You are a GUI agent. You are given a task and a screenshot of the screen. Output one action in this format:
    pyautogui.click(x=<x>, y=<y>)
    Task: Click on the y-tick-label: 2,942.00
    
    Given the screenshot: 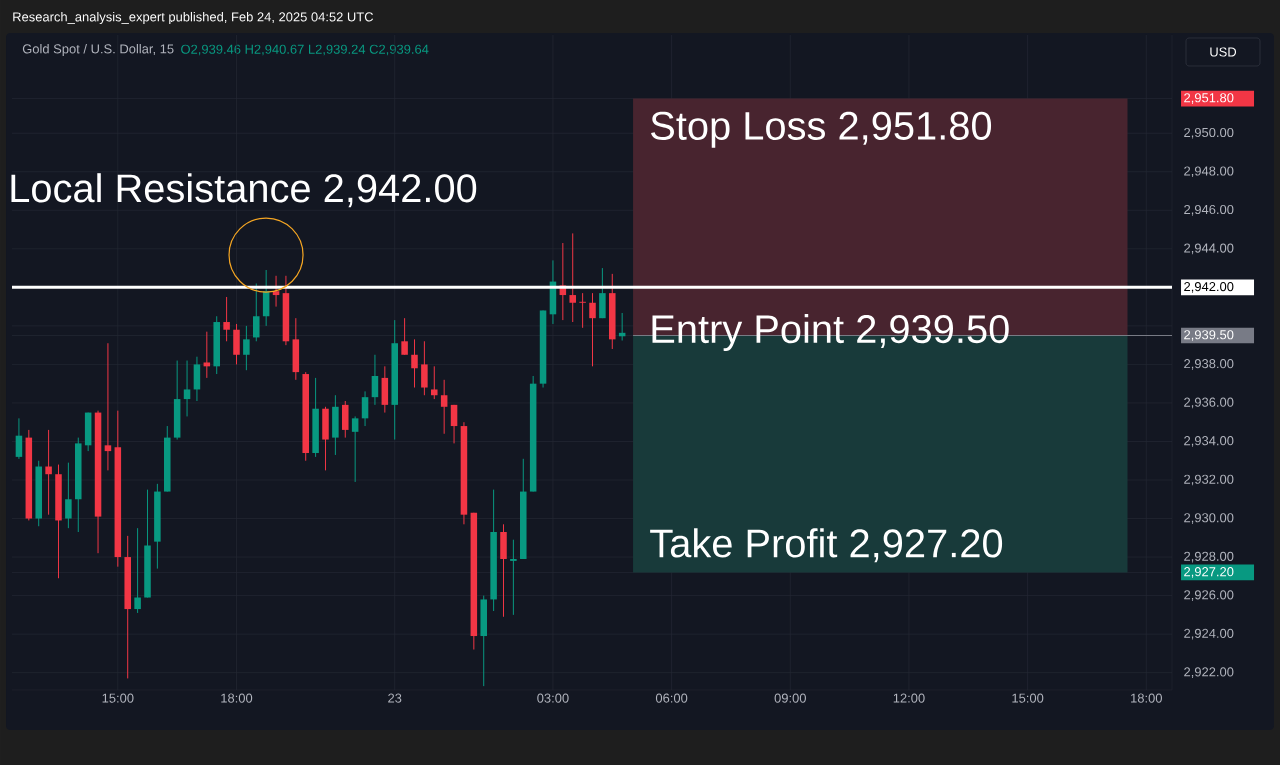 What is the action you would take?
    pyautogui.click(x=1209, y=287)
    